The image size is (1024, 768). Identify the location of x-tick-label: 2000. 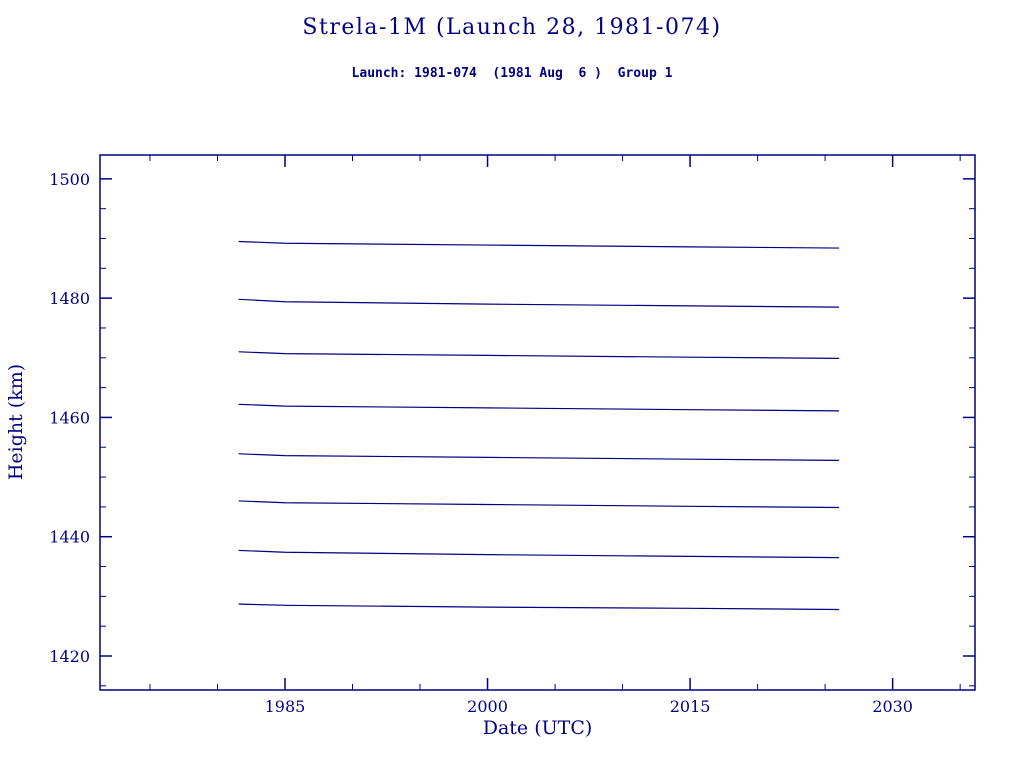
(487, 706).